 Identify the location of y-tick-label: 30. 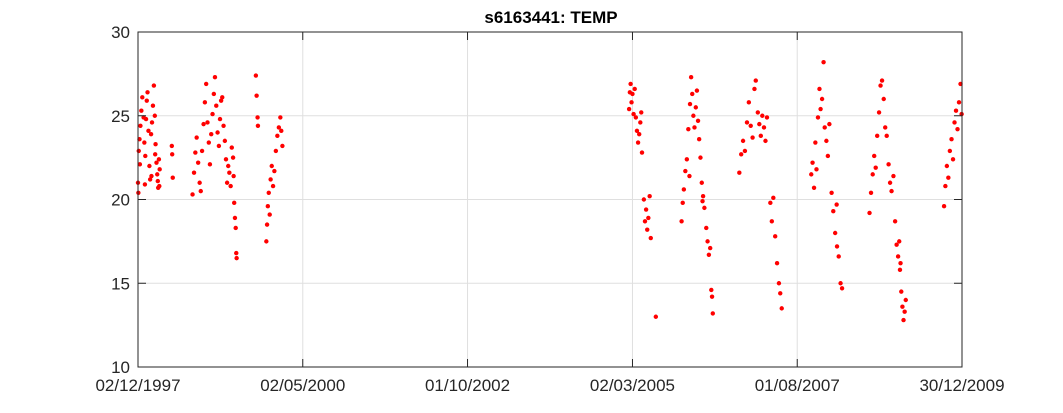
(120, 32).